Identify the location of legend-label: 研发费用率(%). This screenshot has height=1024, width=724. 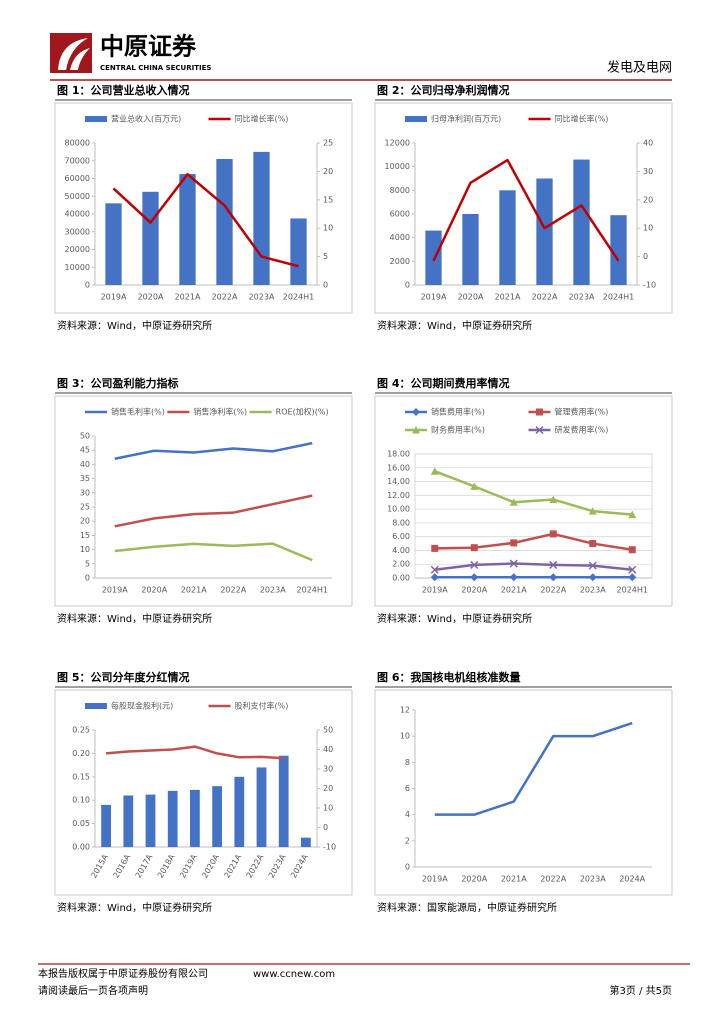
(582, 430).